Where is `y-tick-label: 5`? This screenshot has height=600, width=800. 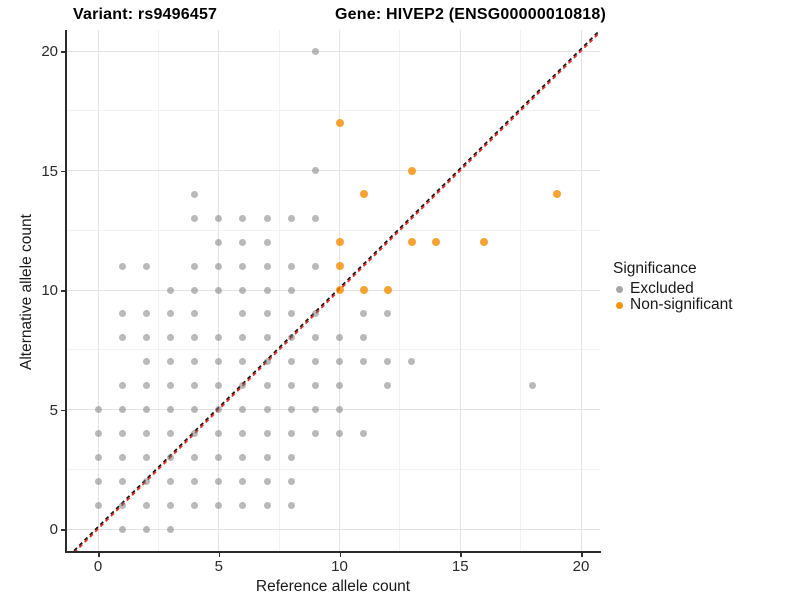 y-tick-label: 5 is located at coordinates (53, 410).